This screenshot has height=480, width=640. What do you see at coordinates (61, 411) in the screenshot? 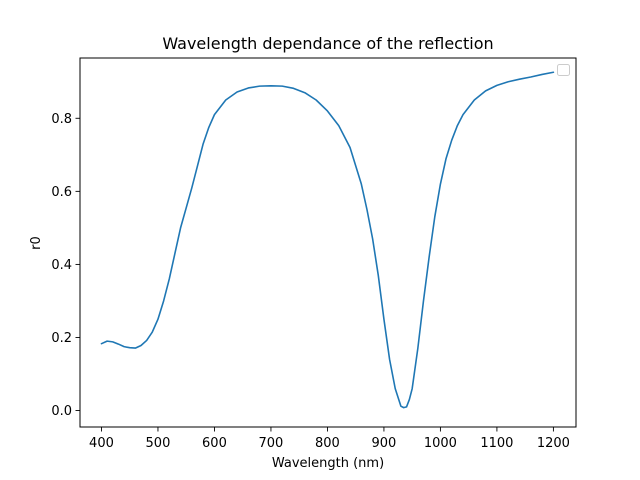
I see `y-tick-label: 0.0` at bounding box center [61, 411].